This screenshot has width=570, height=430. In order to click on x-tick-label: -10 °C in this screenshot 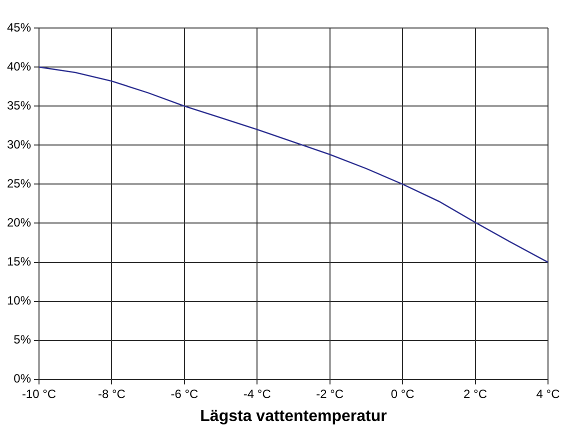, I will do `click(39, 393)`.